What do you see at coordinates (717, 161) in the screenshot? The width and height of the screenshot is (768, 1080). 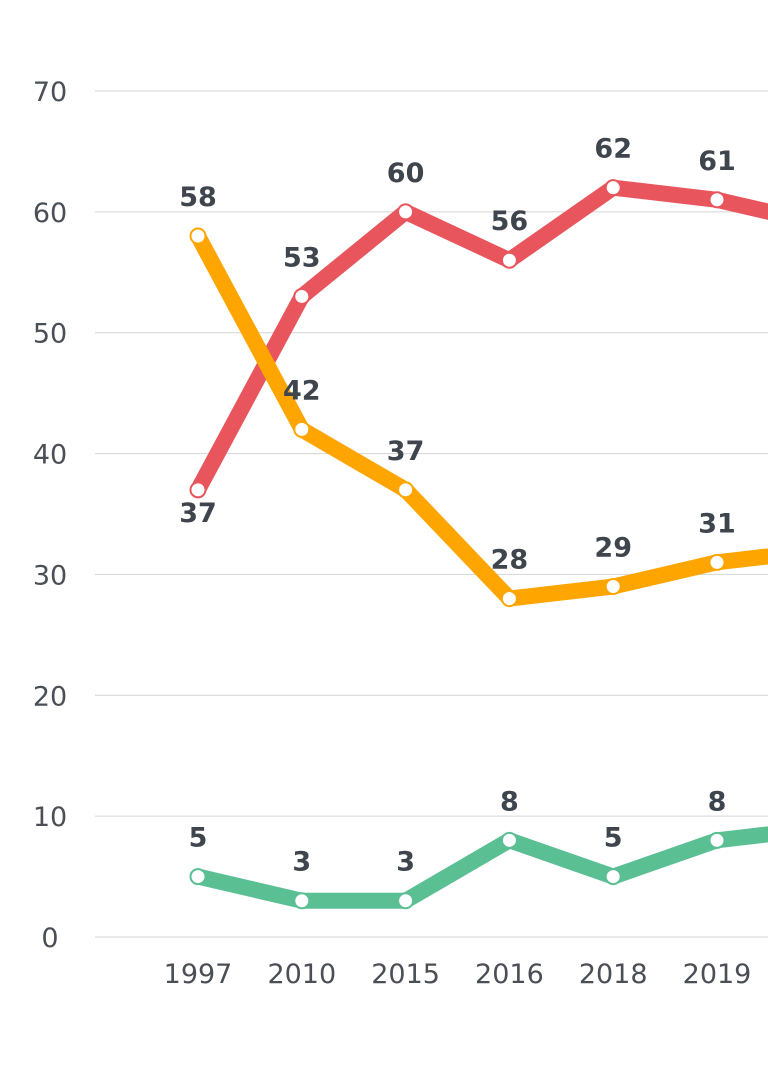 I see `data-label: 61` at bounding box center [717, 161].